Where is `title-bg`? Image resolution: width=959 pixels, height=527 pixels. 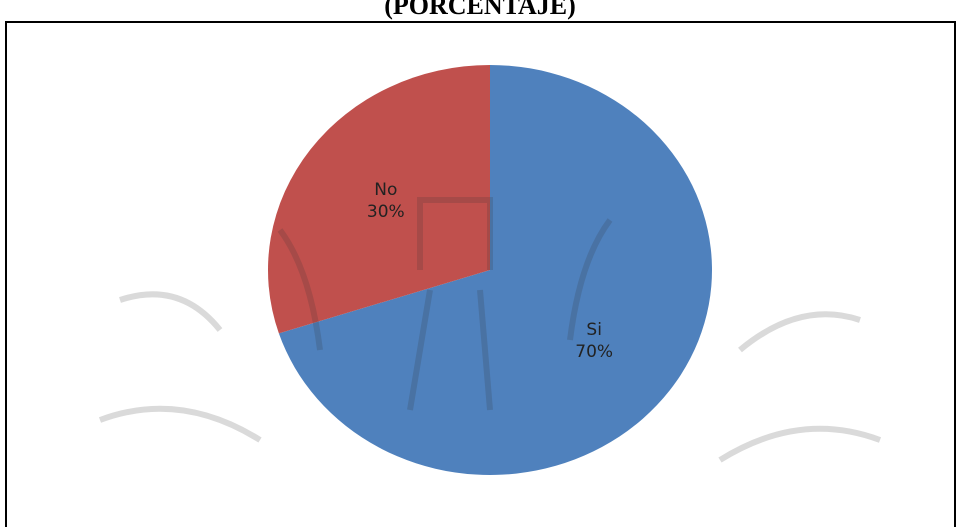
title-bg is located at coordinates (480, 10).